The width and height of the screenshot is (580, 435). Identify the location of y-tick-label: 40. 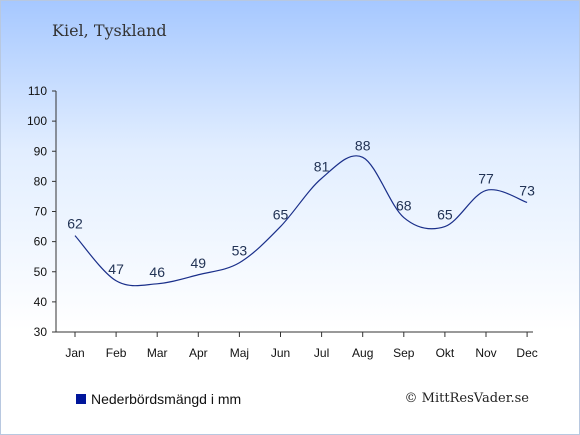
(41, 302).